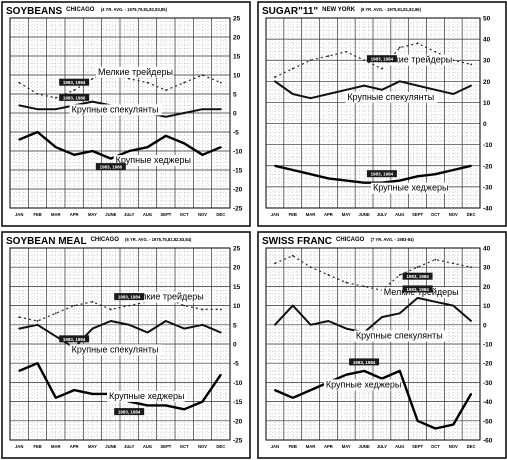  Describe the element at coordinates (115, 109) in the screenshot. I see `series-name-label: Крупные спекулянты` at that location.